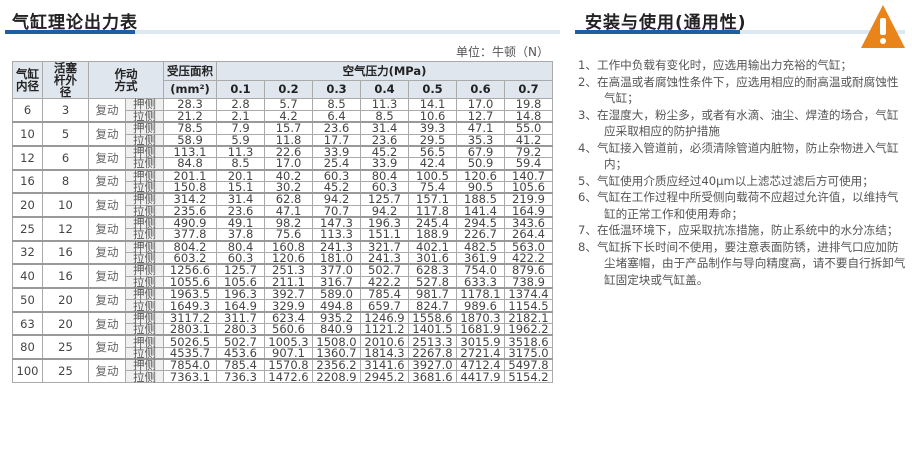 This screenshot has height=471, width=912. I want to click on force-cell: 329.9, so click(288, 306).